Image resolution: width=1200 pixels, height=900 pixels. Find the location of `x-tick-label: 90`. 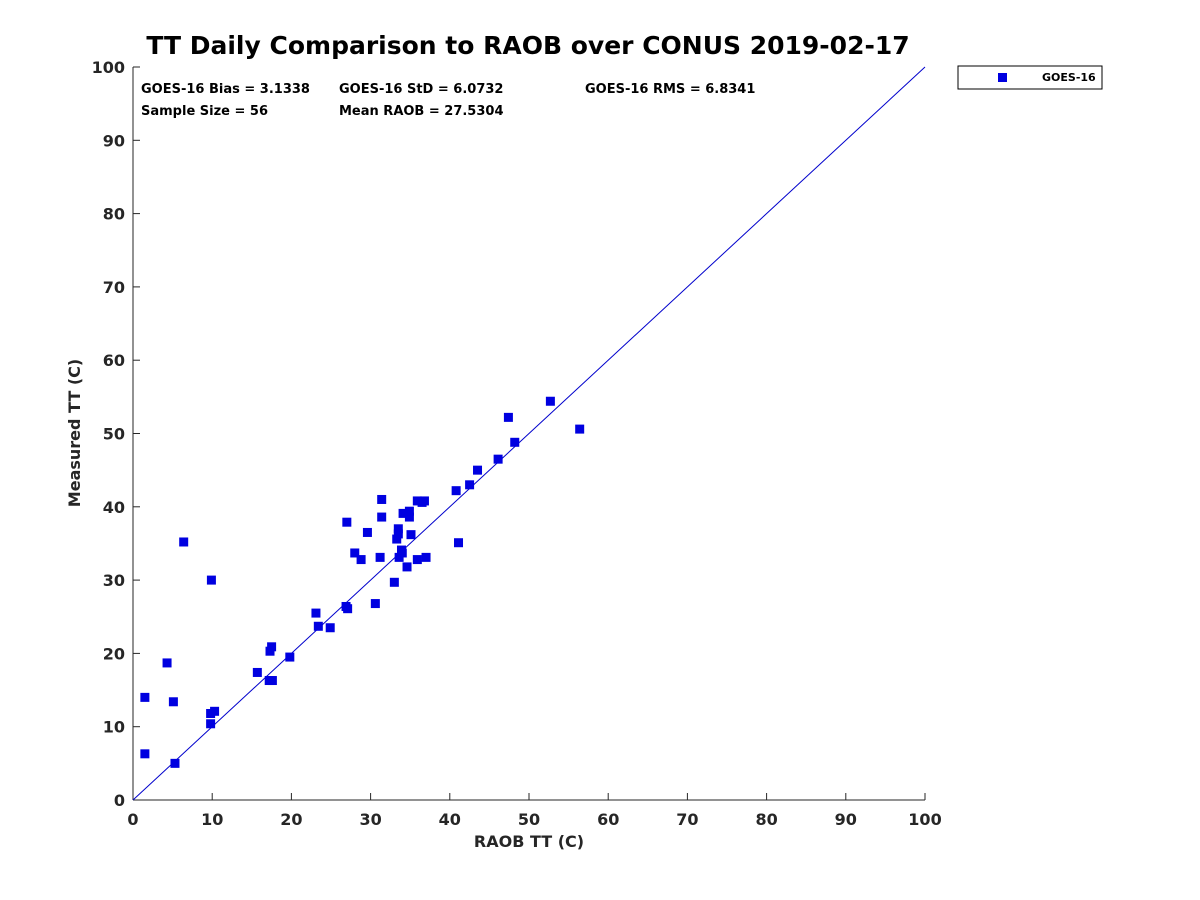

x-tick-label: 90 is located at coordinates (846, 819).